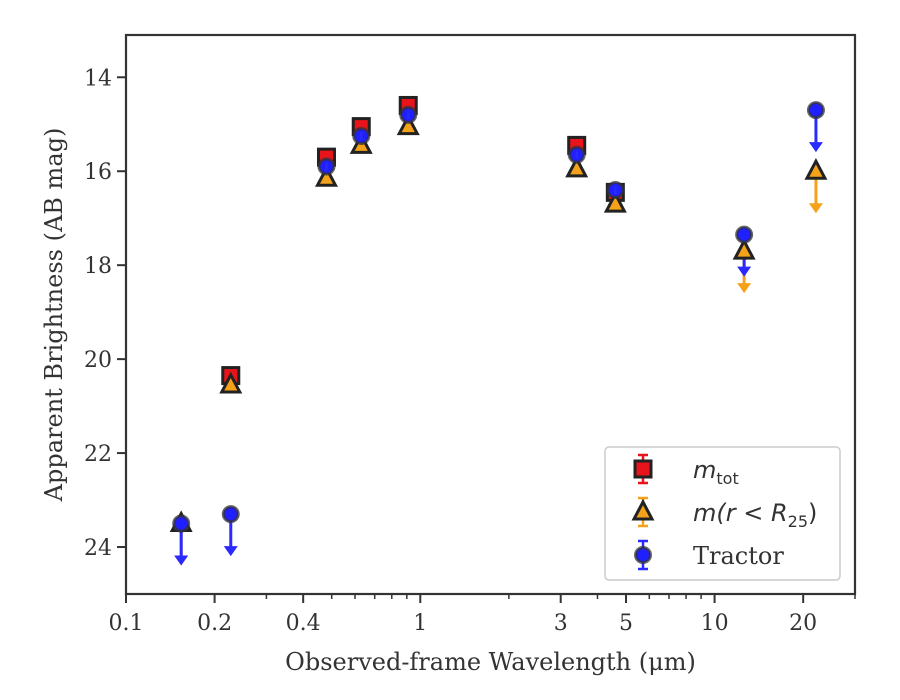  I want to click on x-tick-label: 0.2, so click(214, 623).